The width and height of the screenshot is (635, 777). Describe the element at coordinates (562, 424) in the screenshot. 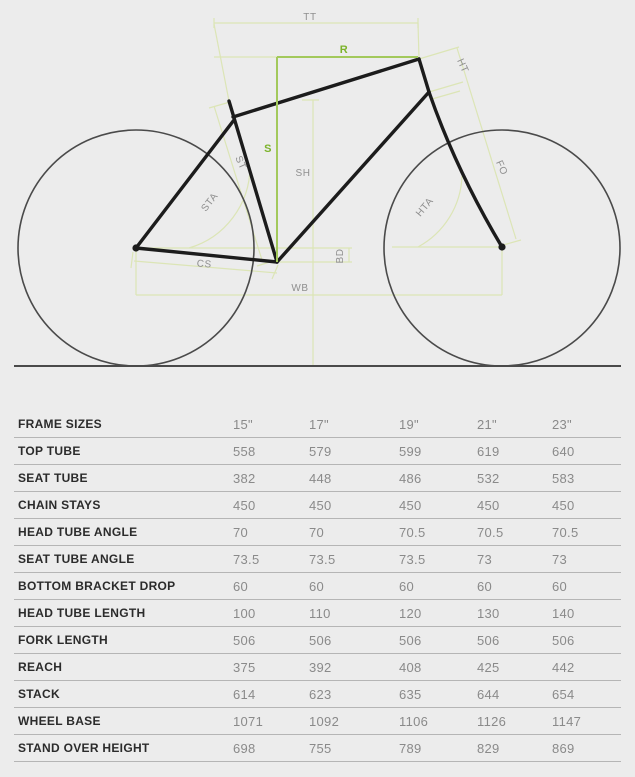

I see `size-col-header: 23"` at that location.